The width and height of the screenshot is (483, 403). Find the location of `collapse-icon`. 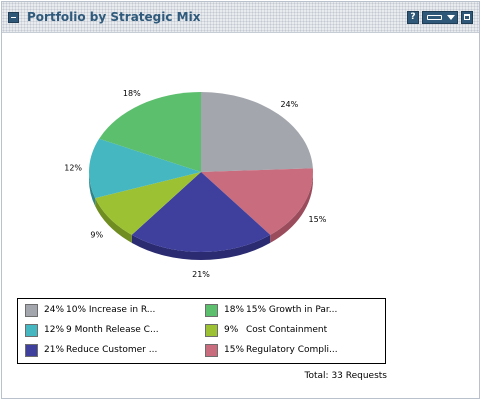

collapse-icon is located at coordinates (13, 17).